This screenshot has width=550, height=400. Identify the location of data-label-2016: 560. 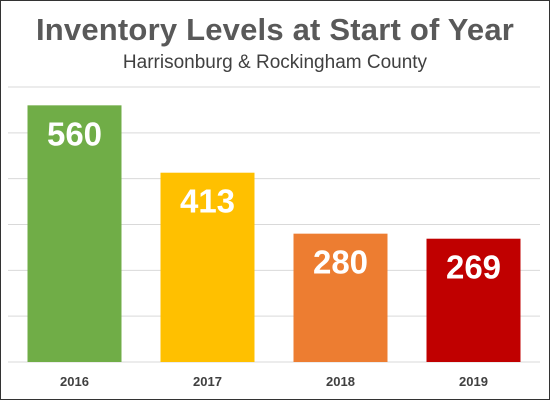
(74, 133).